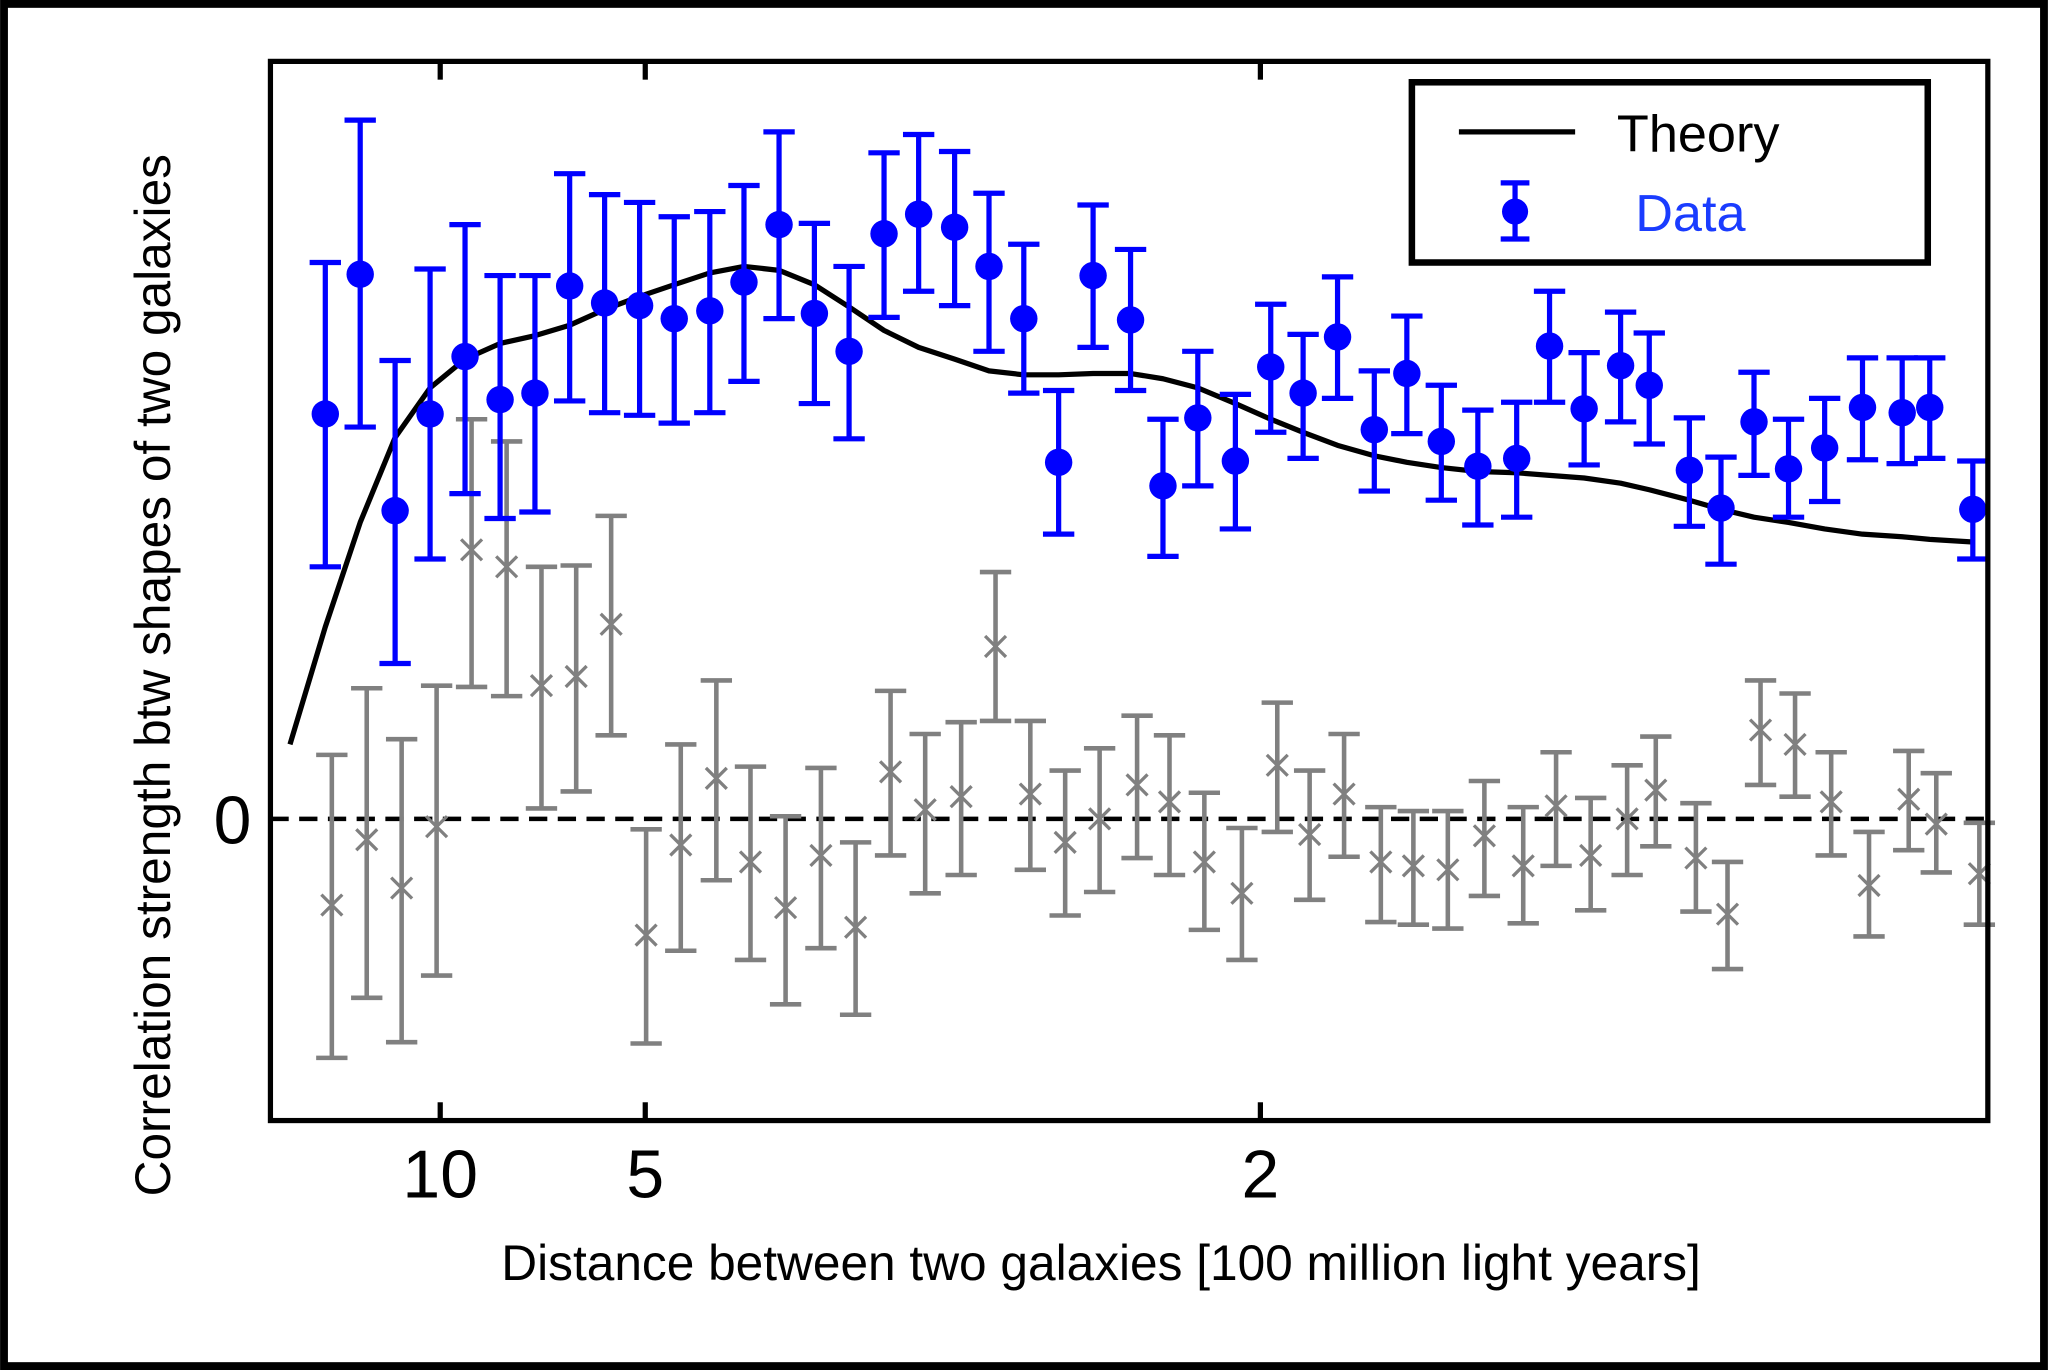  What do you see at coordinates (440, 1175) in the screenshot?
I see `x-tick-label: 10` at bounding box center [440, 1175].